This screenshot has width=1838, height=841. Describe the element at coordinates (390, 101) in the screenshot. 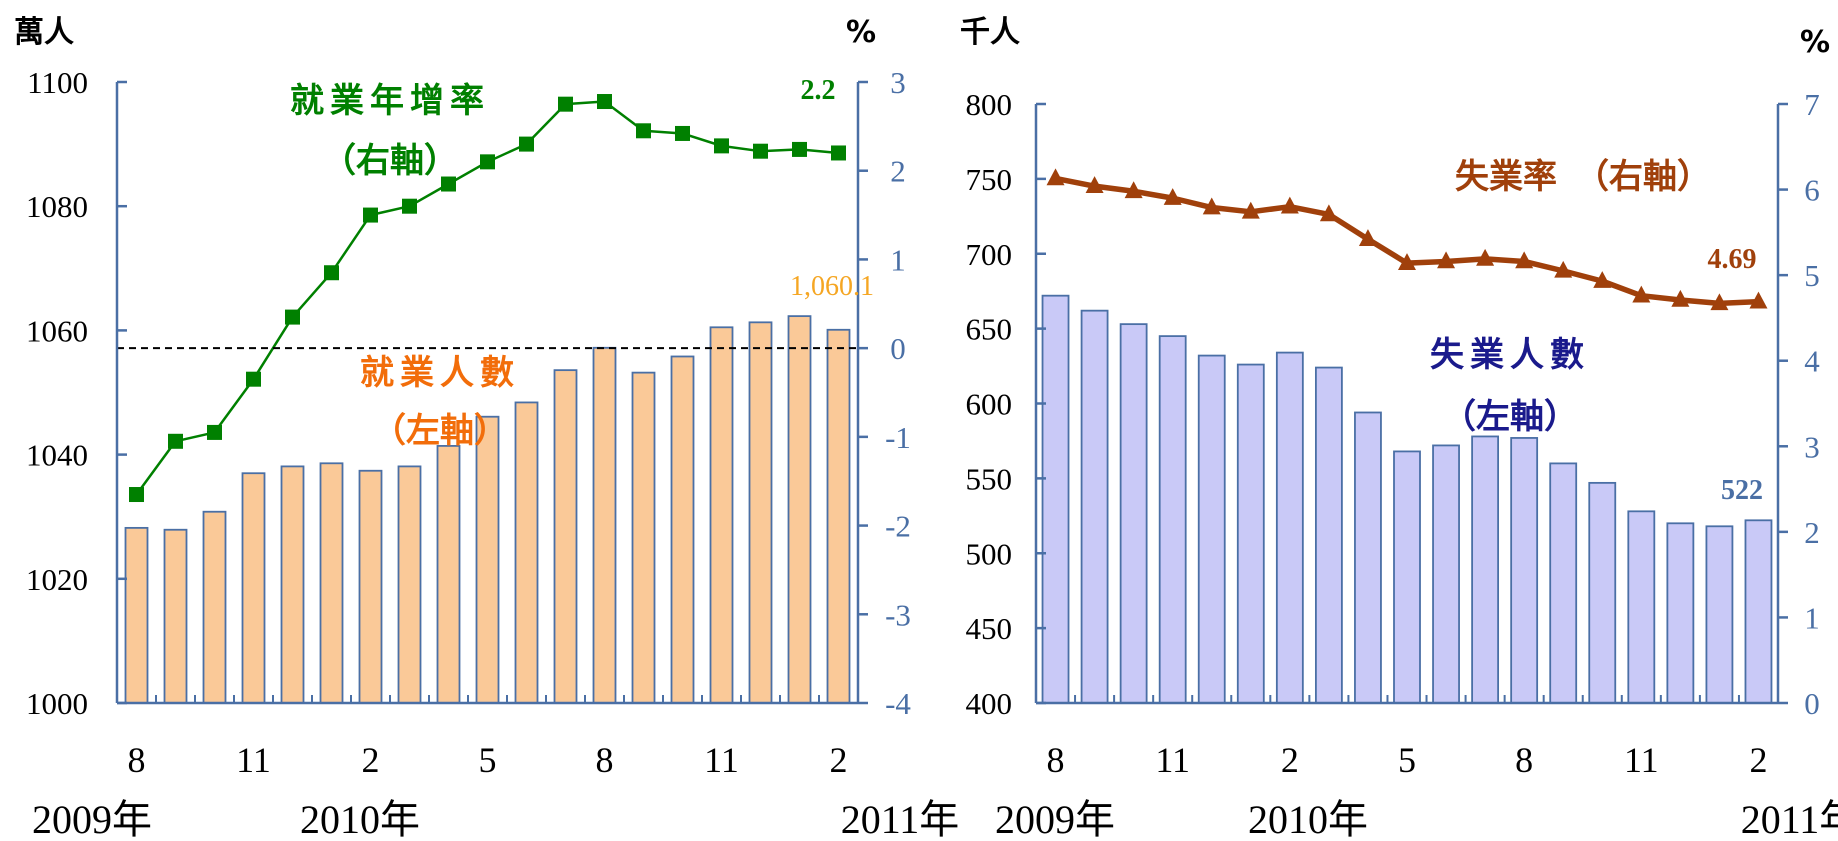

I see `employment-growth-series-label: 就業年增率` at that location.